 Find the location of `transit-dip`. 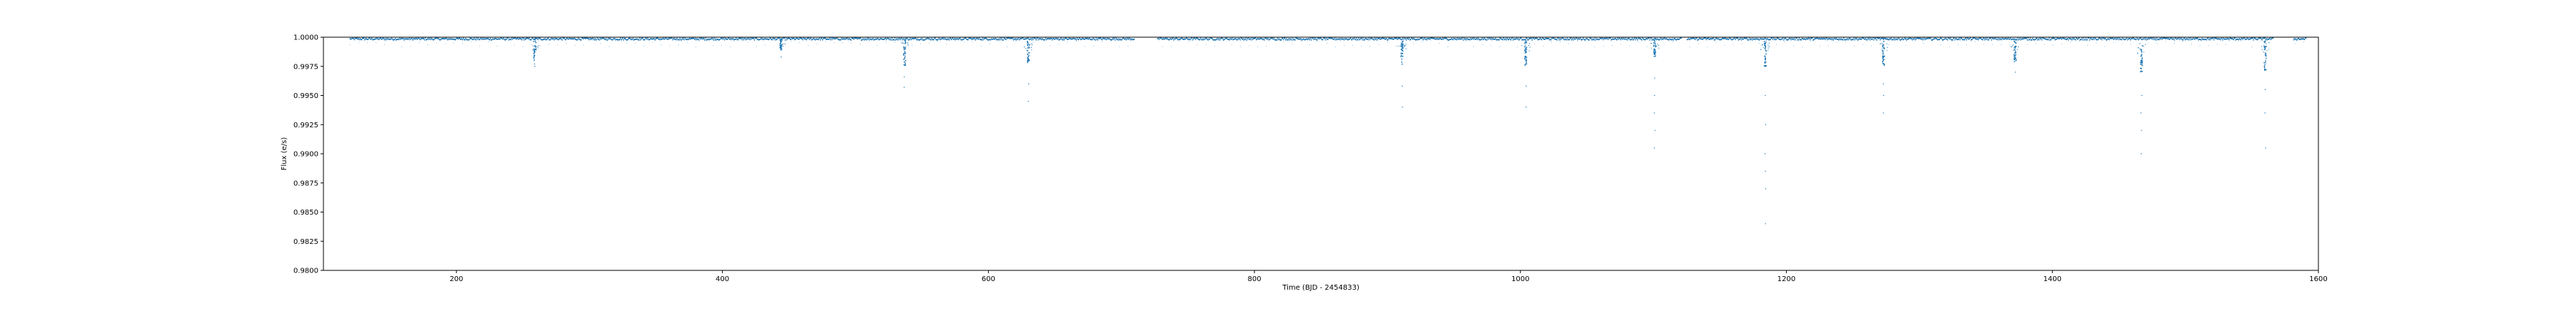

transit-dip is located at coordinates (1884, 76).